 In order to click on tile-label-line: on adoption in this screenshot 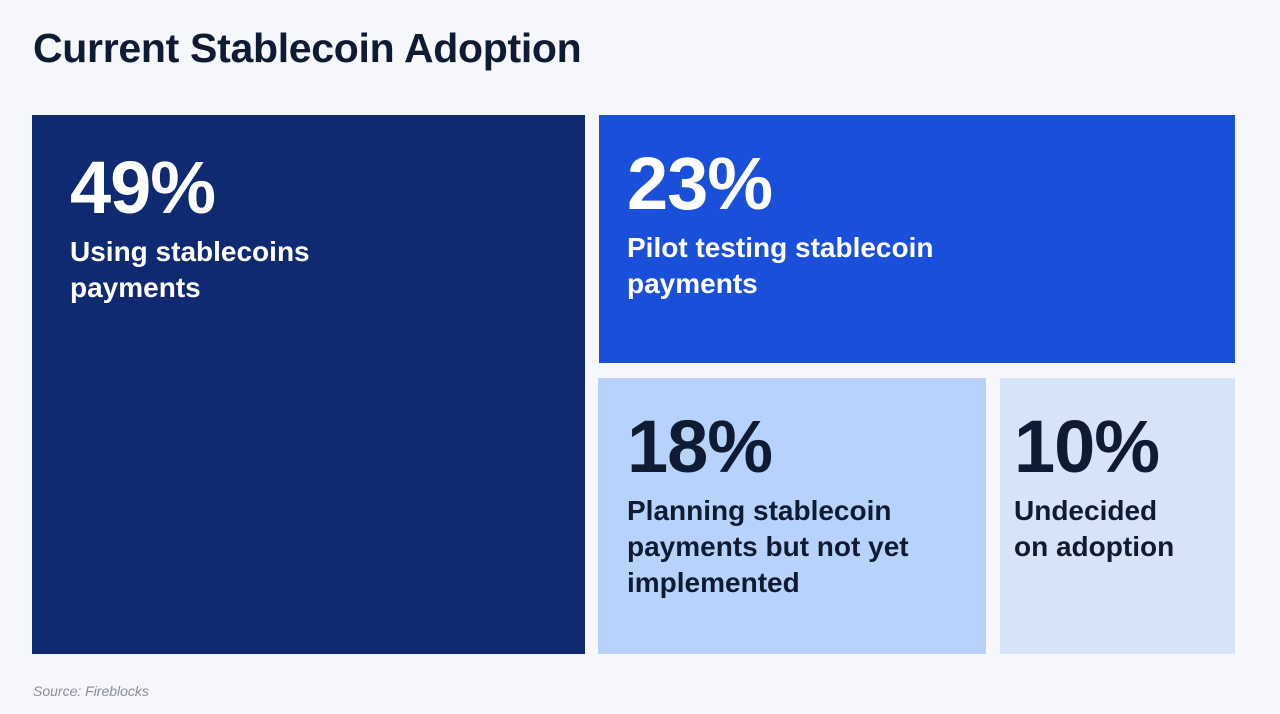, I will do `click(1094, 546)`.